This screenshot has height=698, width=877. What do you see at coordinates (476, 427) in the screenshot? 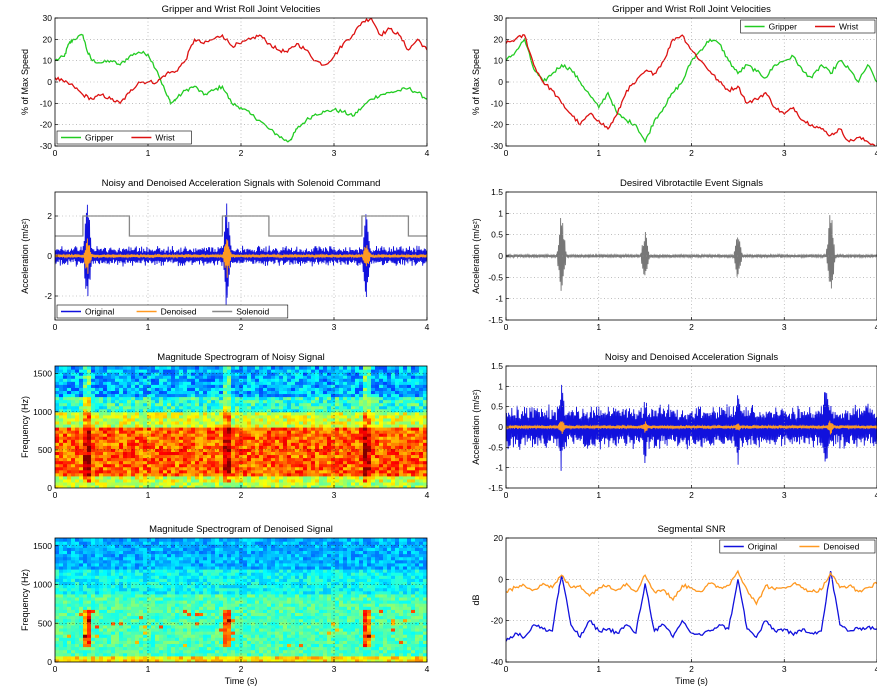
I see `y-axis-label: Acceleration (m/s²)` at bounding box center [476, 427].